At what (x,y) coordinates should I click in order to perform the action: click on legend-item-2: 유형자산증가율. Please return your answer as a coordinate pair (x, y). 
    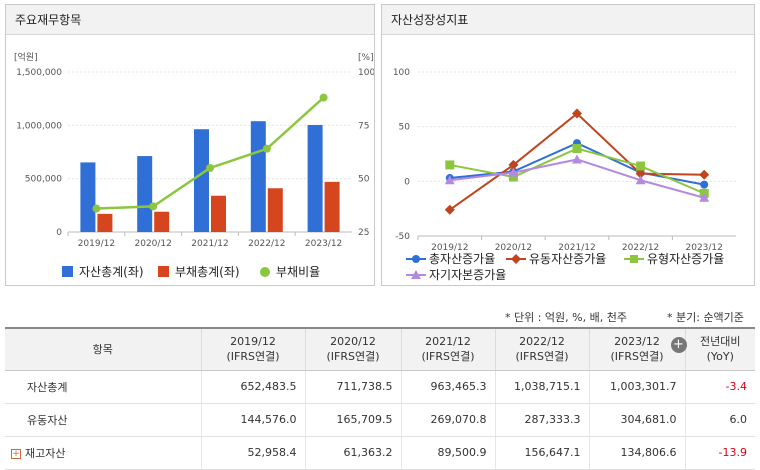
    Looking at the image, I should click on (674, 258).